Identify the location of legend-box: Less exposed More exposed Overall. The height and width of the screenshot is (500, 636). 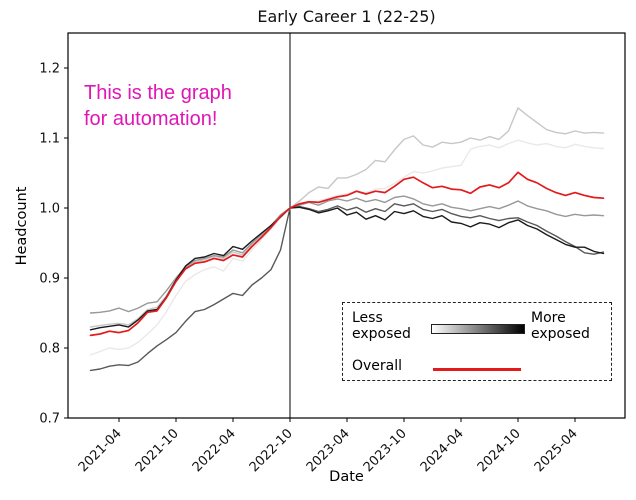
(477, 341).